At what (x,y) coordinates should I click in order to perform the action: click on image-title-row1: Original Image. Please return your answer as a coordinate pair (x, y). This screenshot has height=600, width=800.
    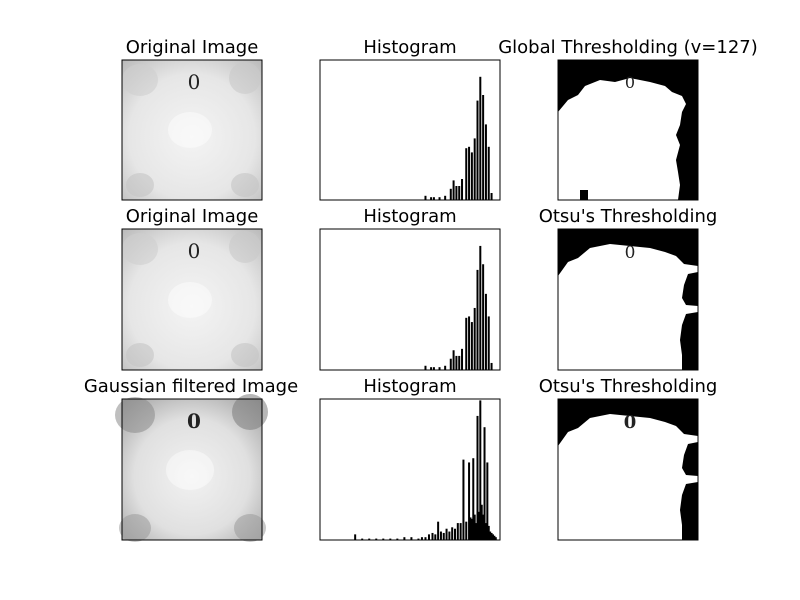
    Looking at the image, I should click on (192, 47).